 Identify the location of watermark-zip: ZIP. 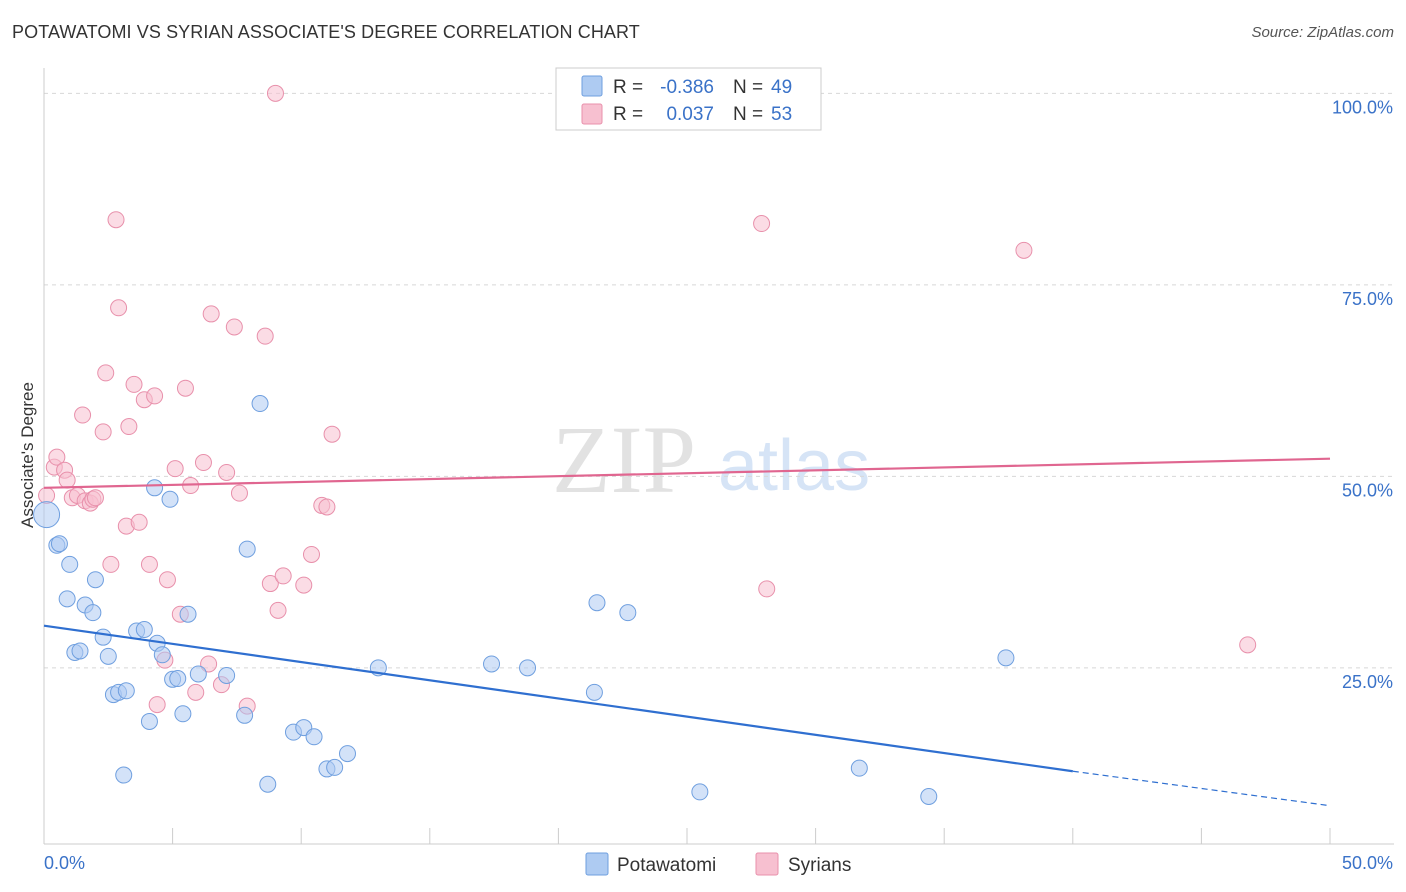
(624, 459).